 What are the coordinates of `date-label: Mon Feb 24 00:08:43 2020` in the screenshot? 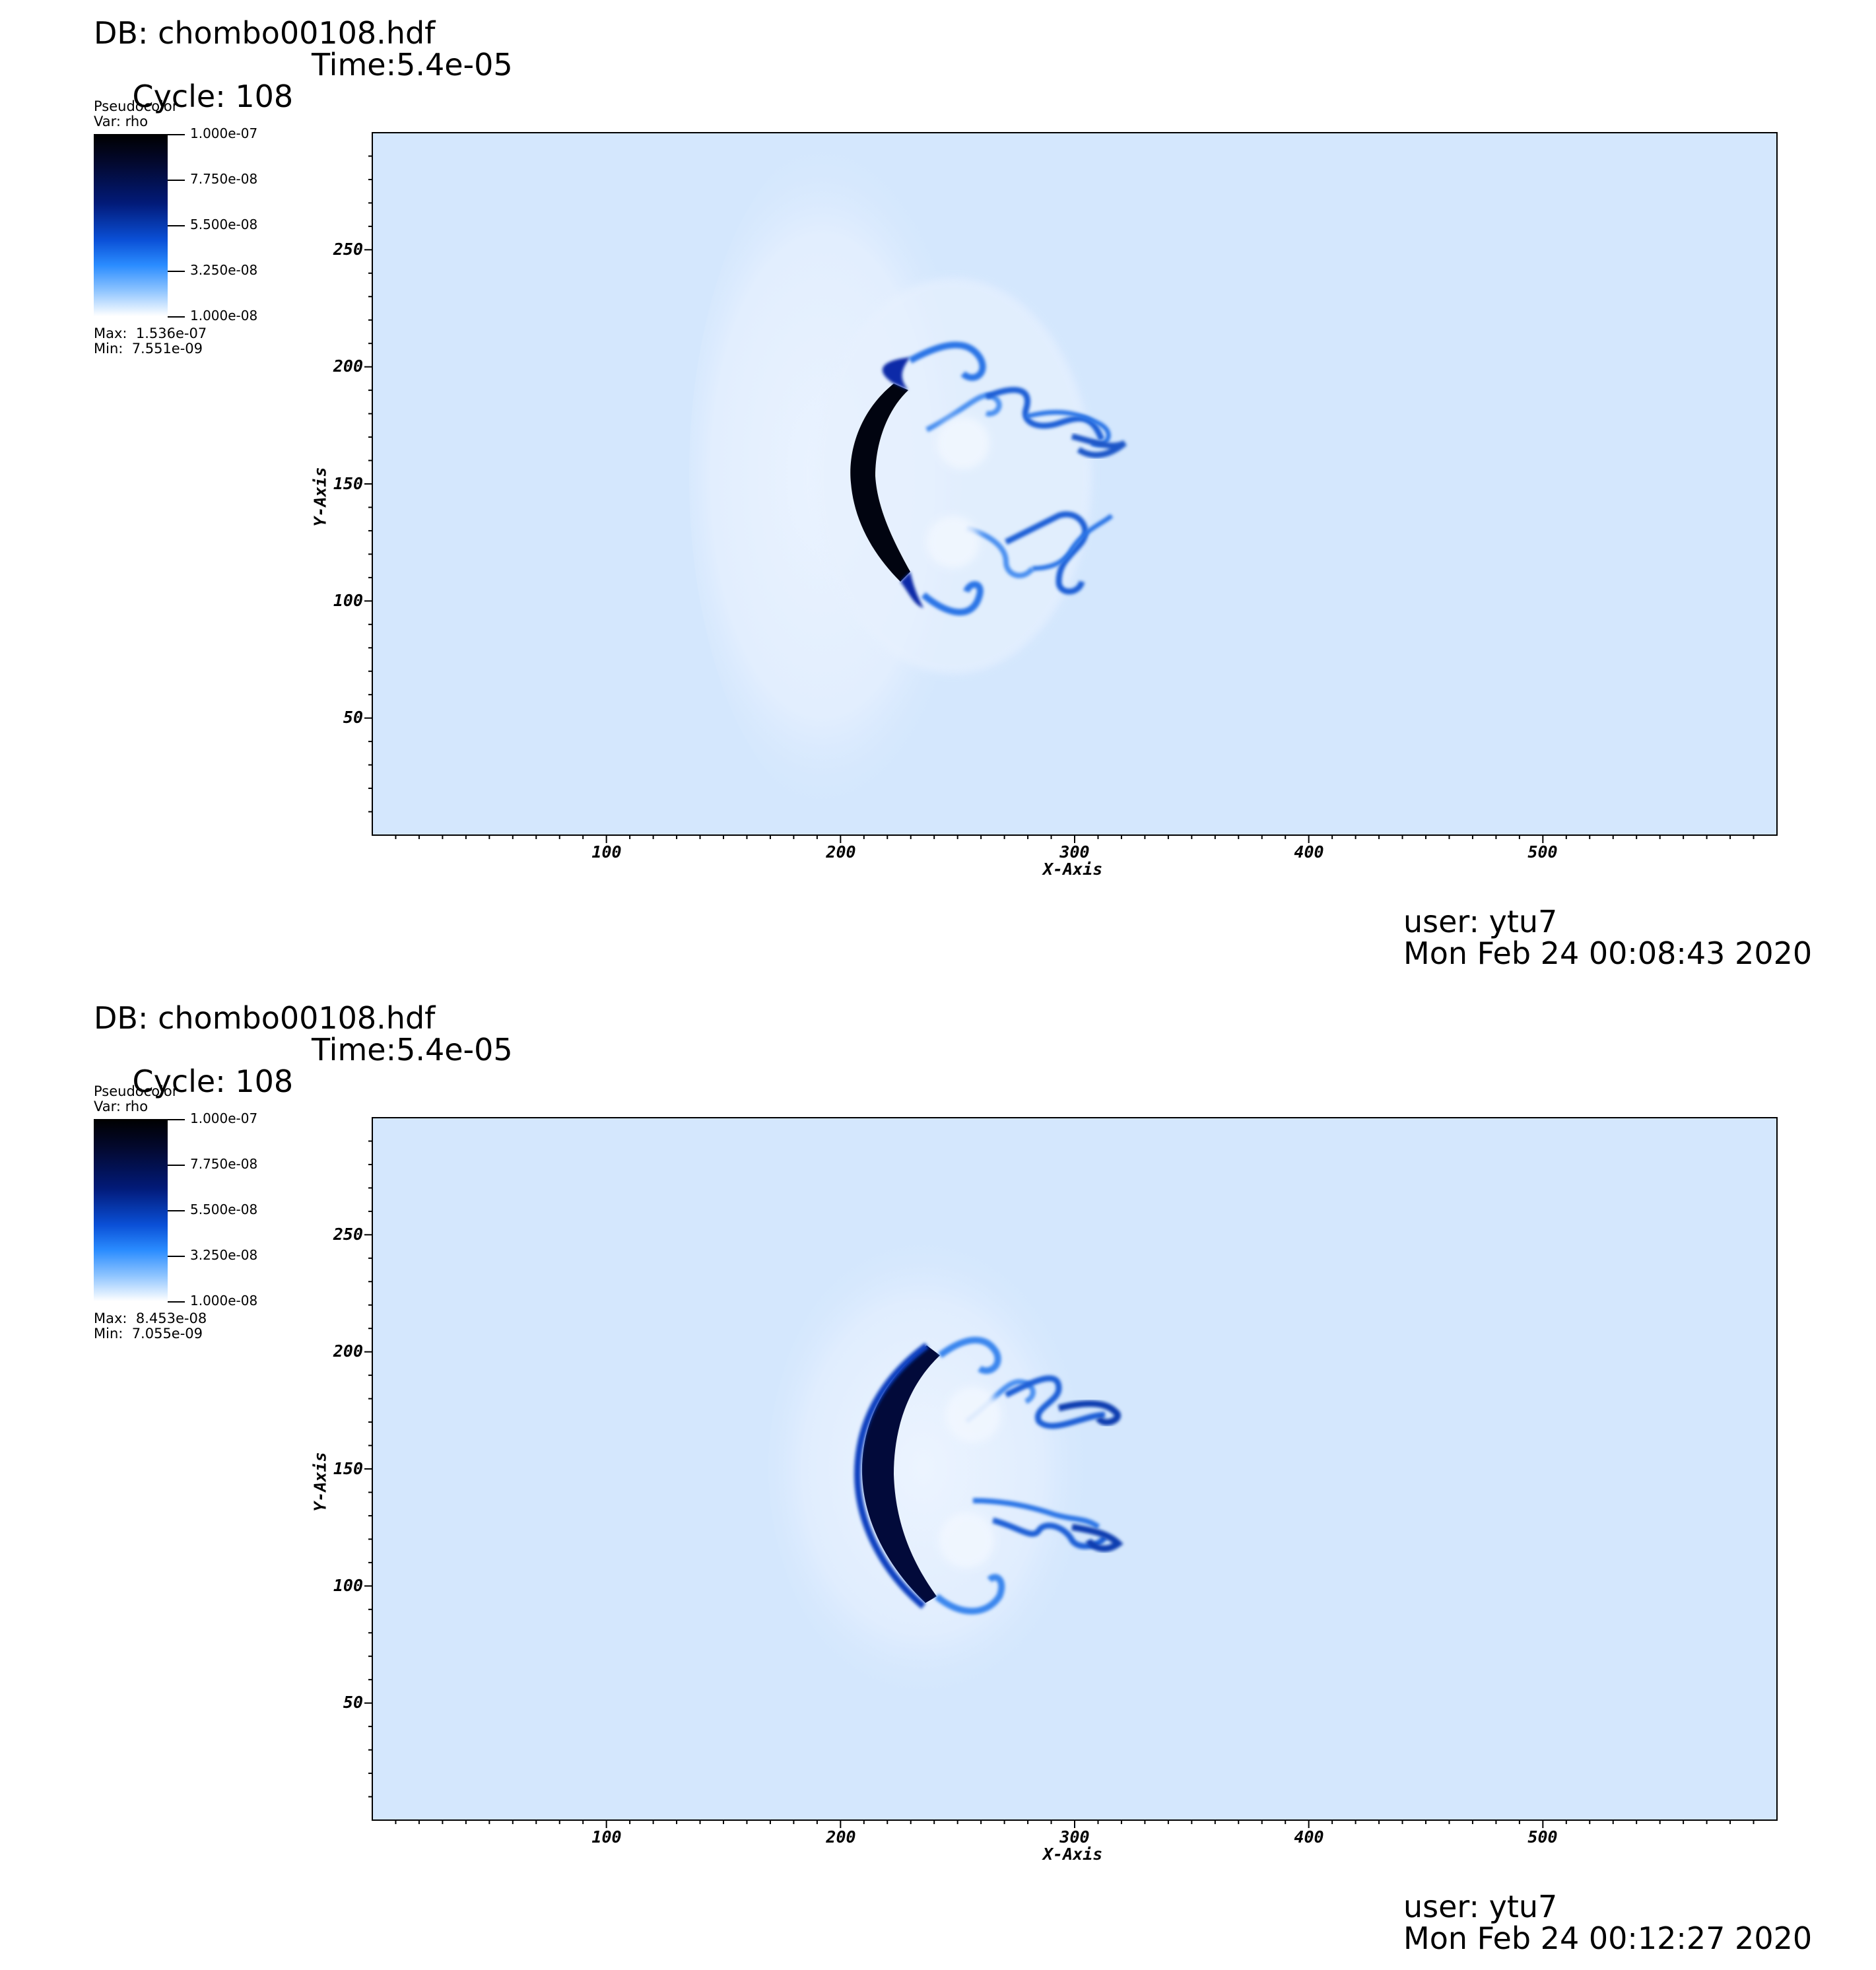 It's located at (1608, 953).